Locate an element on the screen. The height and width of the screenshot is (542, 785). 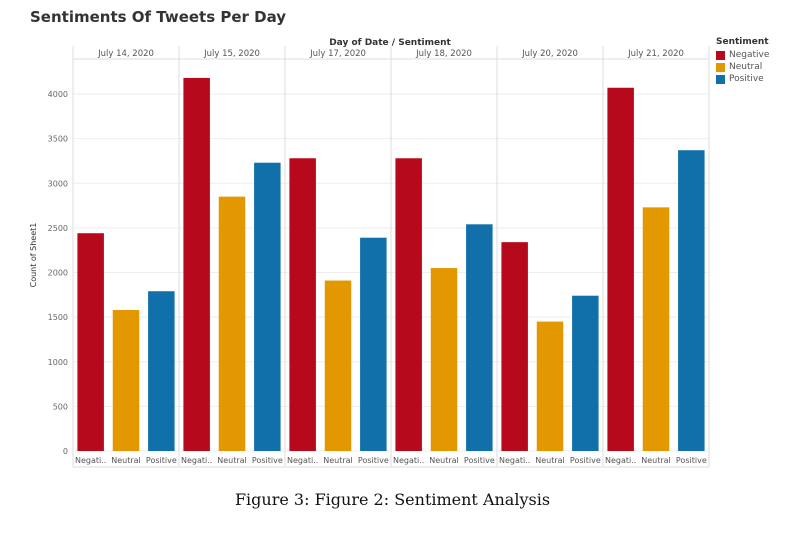
group-header-label: July 15, 2020 is located at coordinates (231, 54).